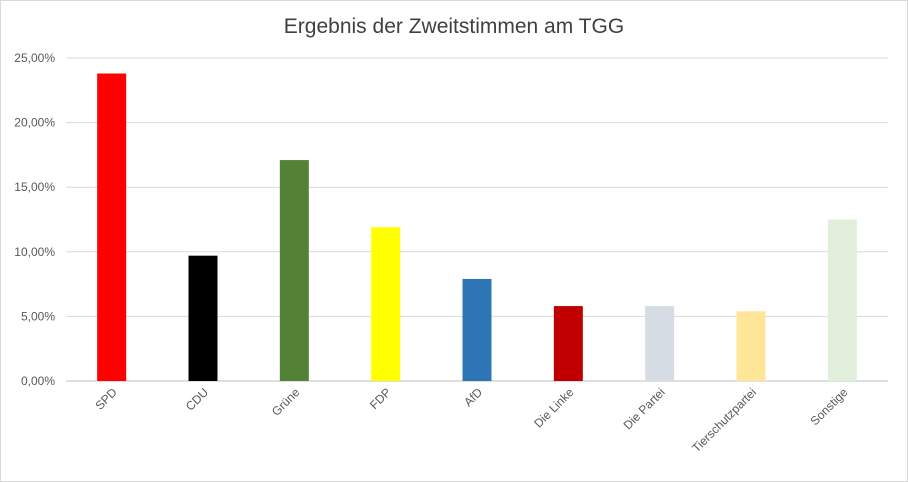 This screenshot has width=908, height=482. I want to click on y-tick-label: 25,00%, so click(34, 58).